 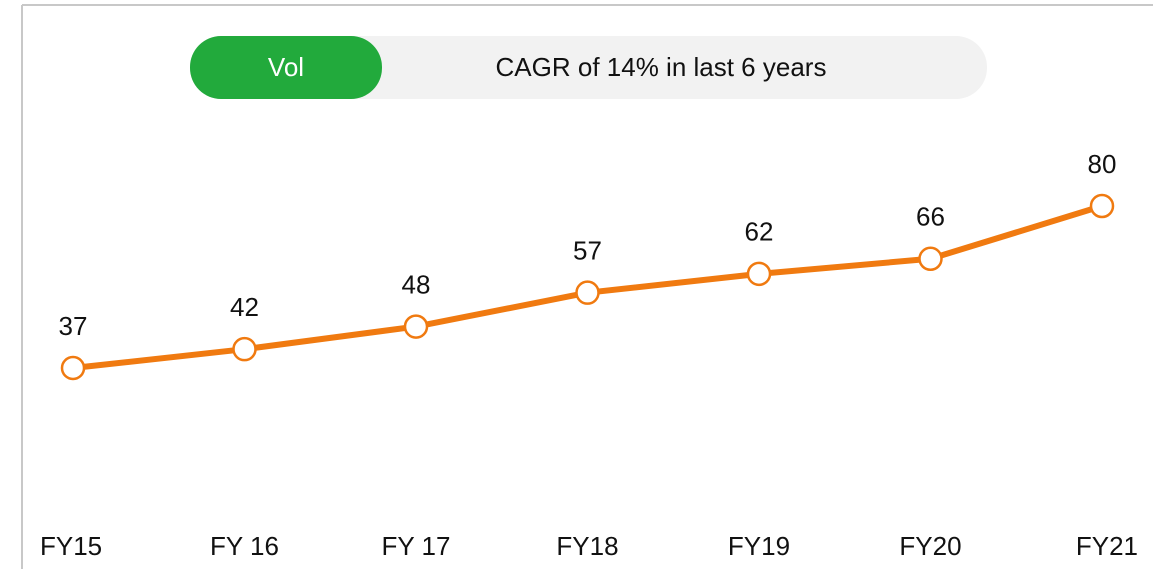 I want to click on badge-pill, so click(x=286, y=67).